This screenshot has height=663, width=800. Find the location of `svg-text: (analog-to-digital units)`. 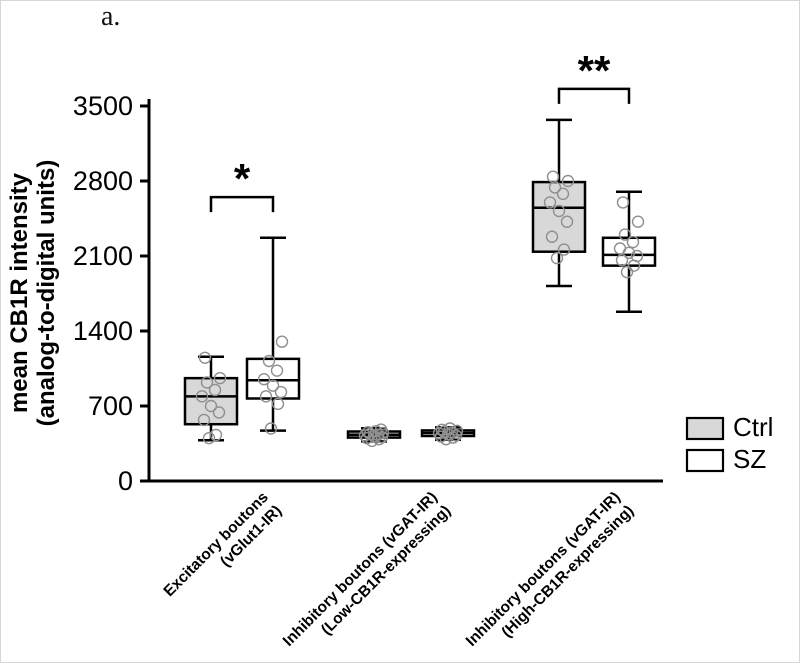

svg-text: (analog-to-digital units) is located at coordinates (46, 293).